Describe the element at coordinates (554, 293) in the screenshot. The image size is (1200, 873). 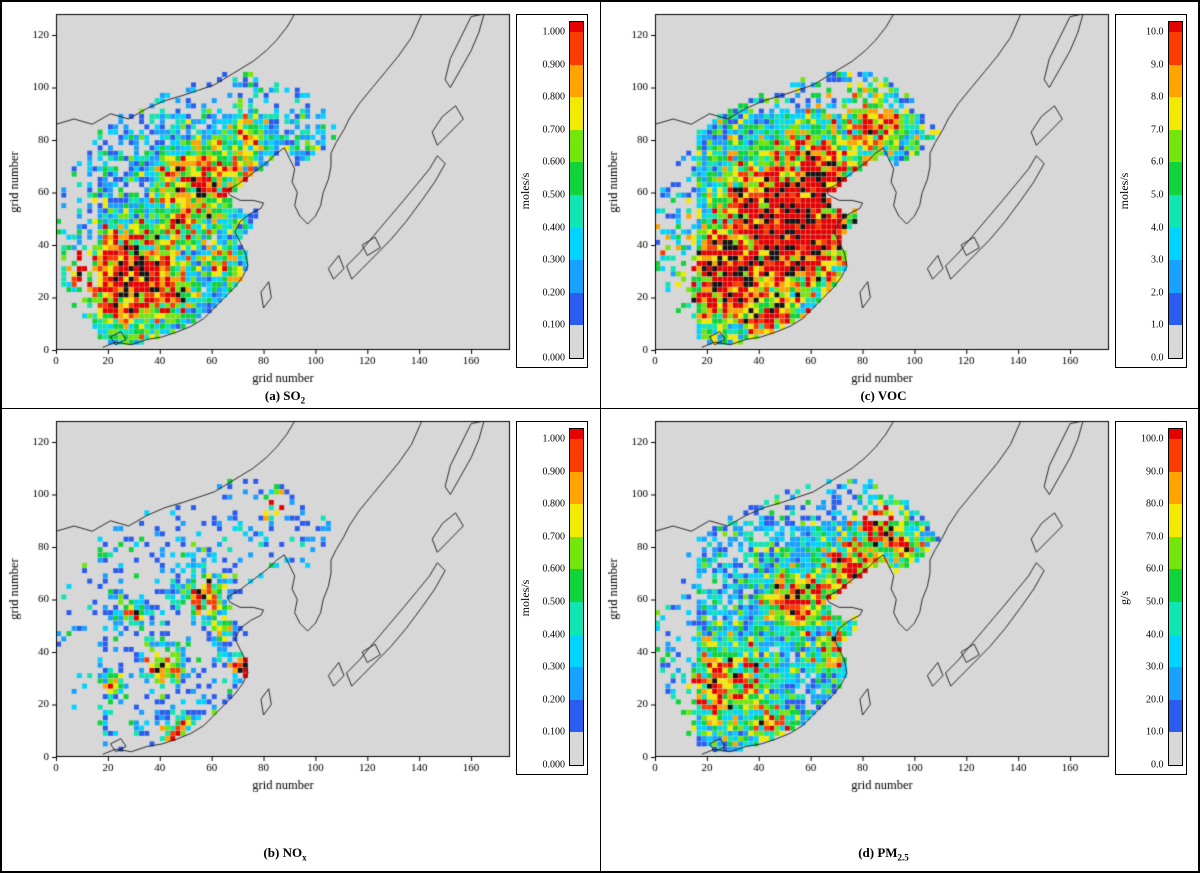
I see `colorbar-tick-label: 0.200` at that location.